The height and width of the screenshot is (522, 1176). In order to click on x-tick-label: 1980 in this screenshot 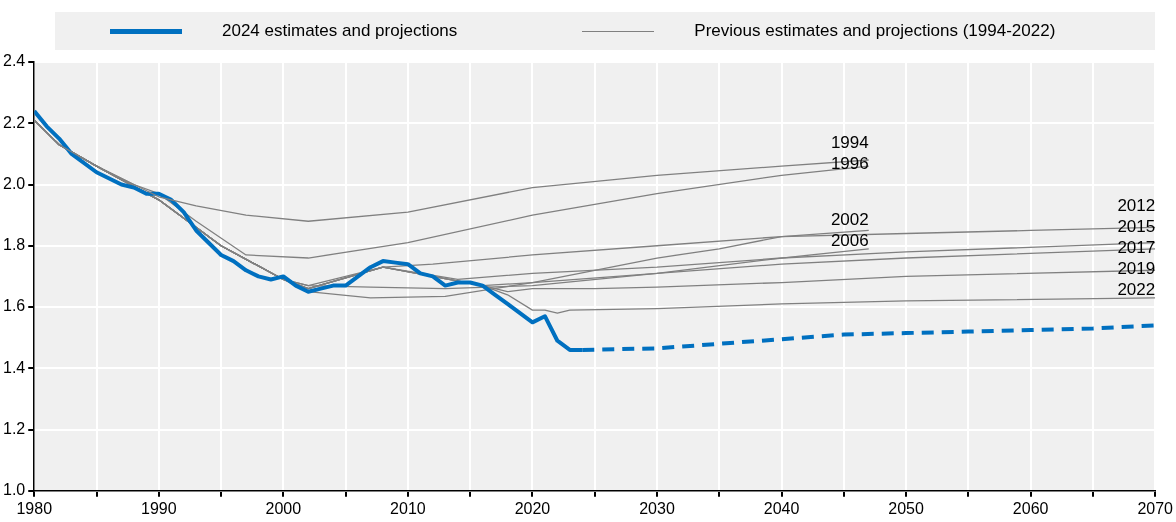, I will do `click(34, 508)`.